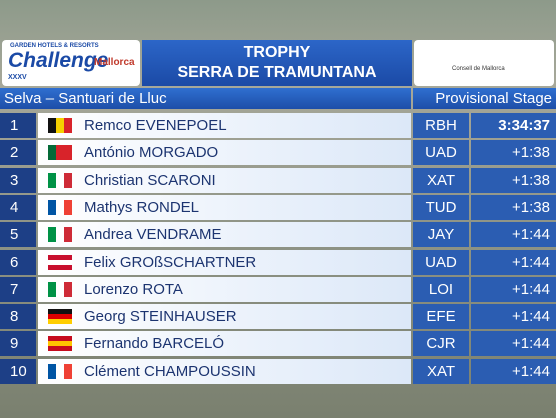 Image resolution: width=556 pixels, height=418 pixels. What do you see at coordinates (114, 62) in the screenshot?
I see `logo-region: Mallorca` at bounding box center [114, 62].